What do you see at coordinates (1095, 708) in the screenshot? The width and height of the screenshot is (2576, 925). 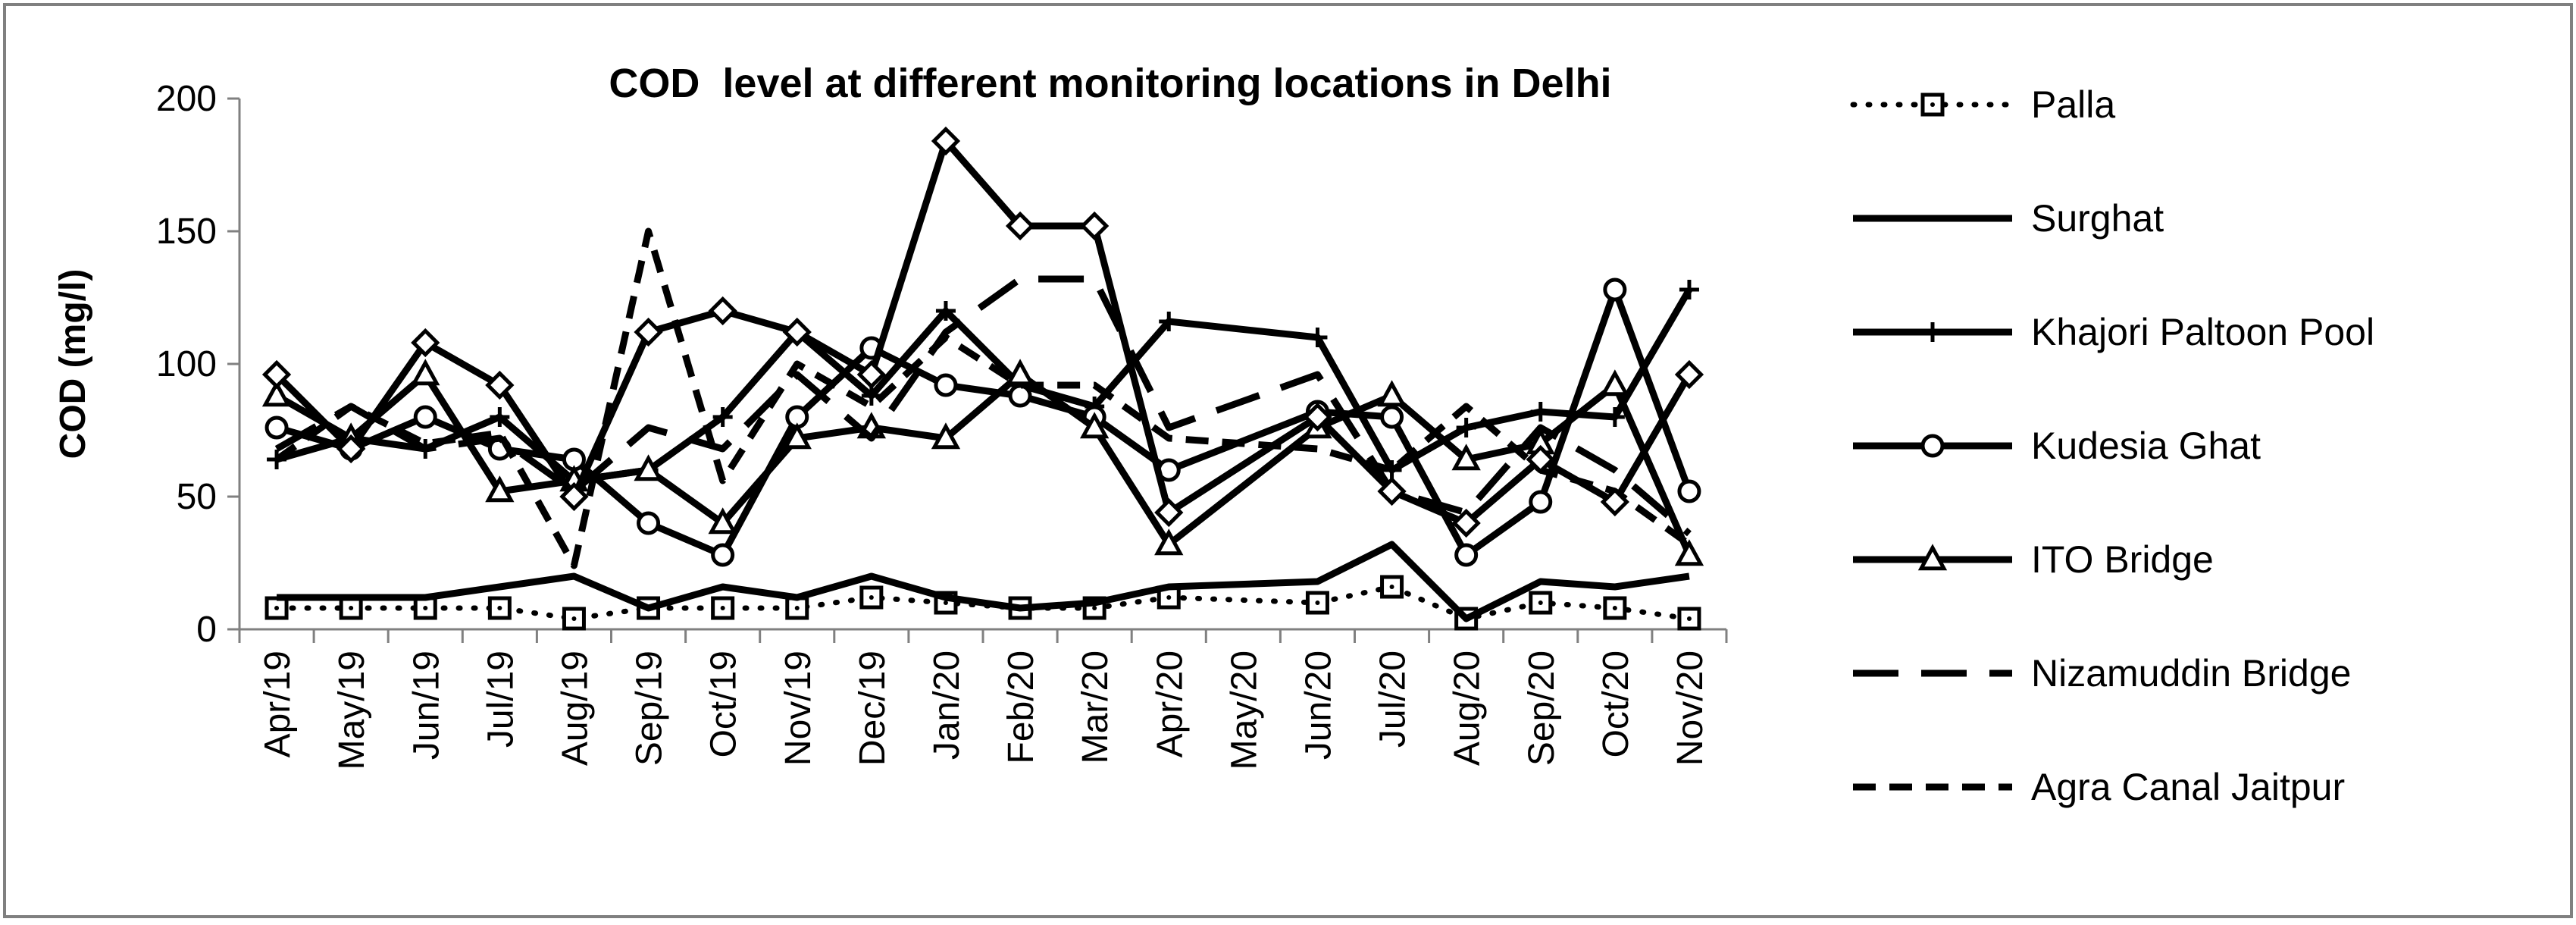 I see `x-tick-label: Mar/20` at bounding box center [1095, 708].